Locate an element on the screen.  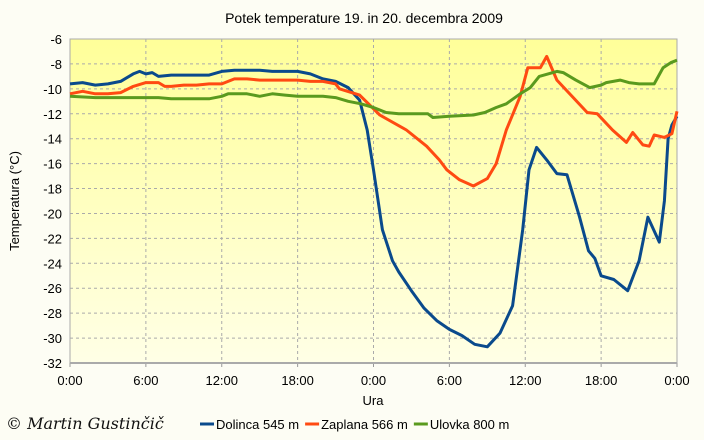
y-tick-label: -28 is located at coordinates (52, 313).